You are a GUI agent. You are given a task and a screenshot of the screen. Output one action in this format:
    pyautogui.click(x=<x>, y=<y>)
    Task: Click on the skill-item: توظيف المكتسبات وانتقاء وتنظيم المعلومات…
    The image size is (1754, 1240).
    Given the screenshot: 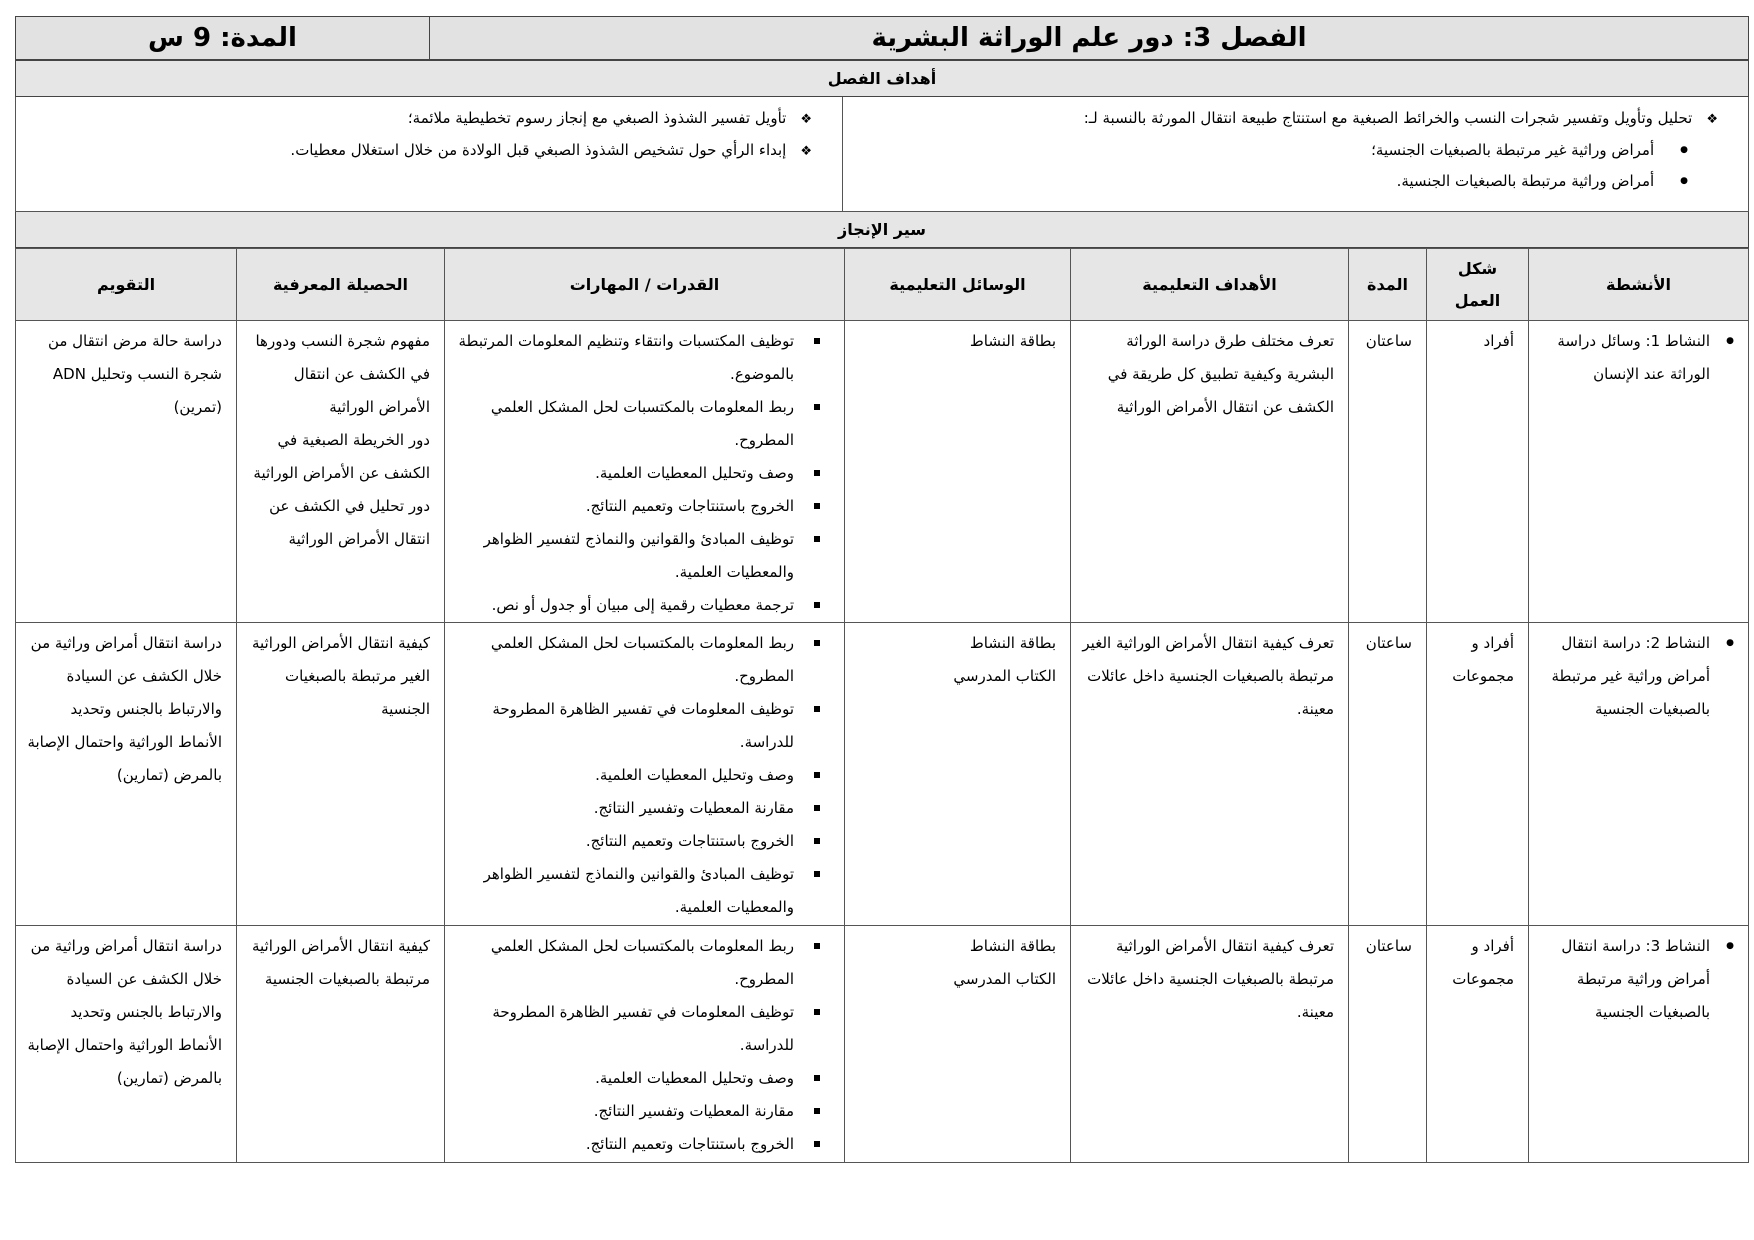 What is the action you would take?
    pyautogui.click(x=636, y=358)
    